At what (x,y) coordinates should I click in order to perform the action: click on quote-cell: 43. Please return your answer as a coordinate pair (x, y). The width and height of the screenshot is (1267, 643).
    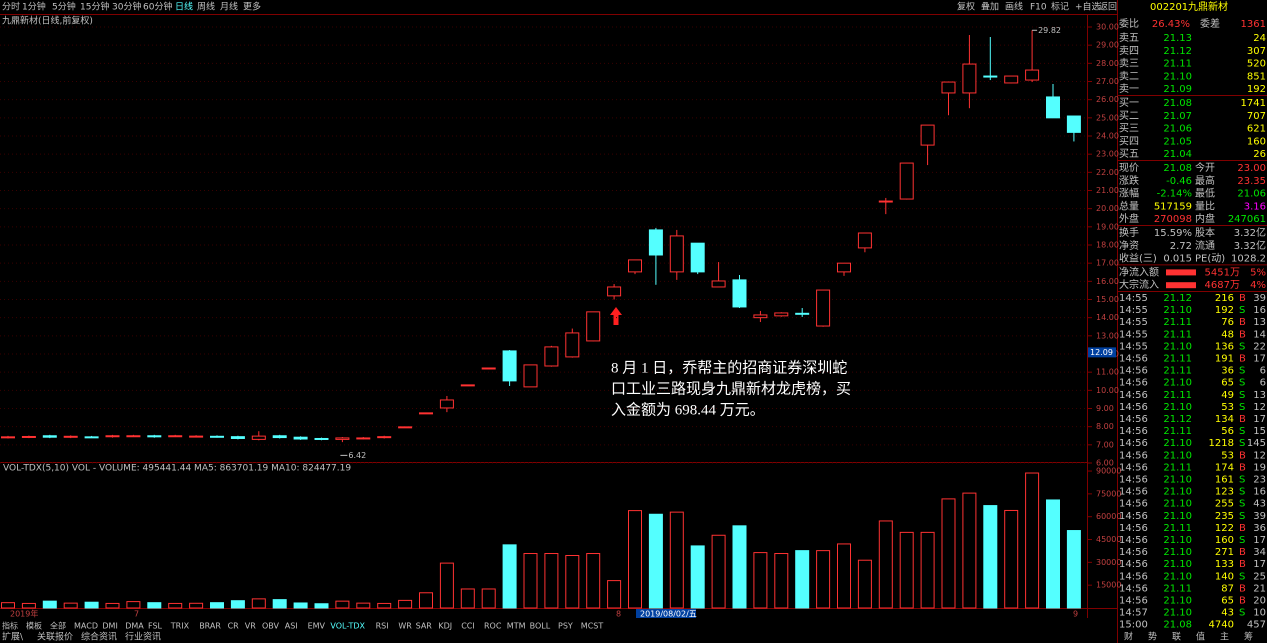
    Looking at the image, I should click on (1259, 504).